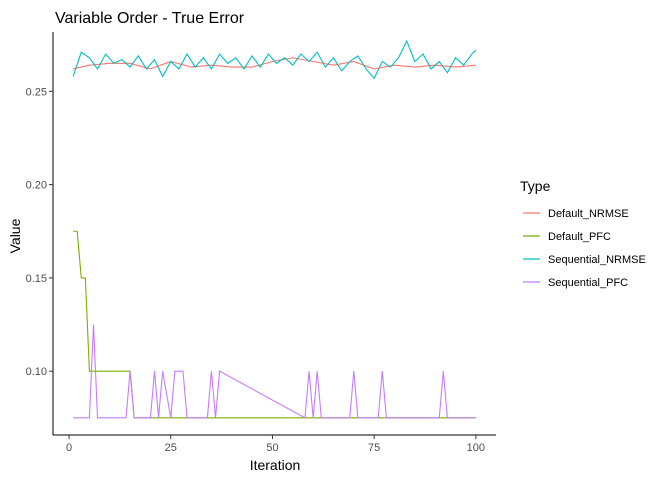  What do you see at coordinates (272, 448) in the screenshot?
I see `x-tick-label: 50` at bounding box center [272, 448].